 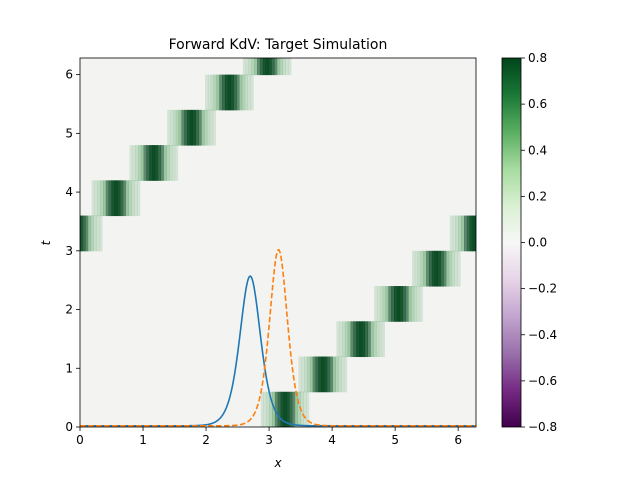 What do you see at coordinates (72, 251) in the screenshot?
I see `y-axis: 0 1 2 3 4 5 6` at bounding box center [72, 251].